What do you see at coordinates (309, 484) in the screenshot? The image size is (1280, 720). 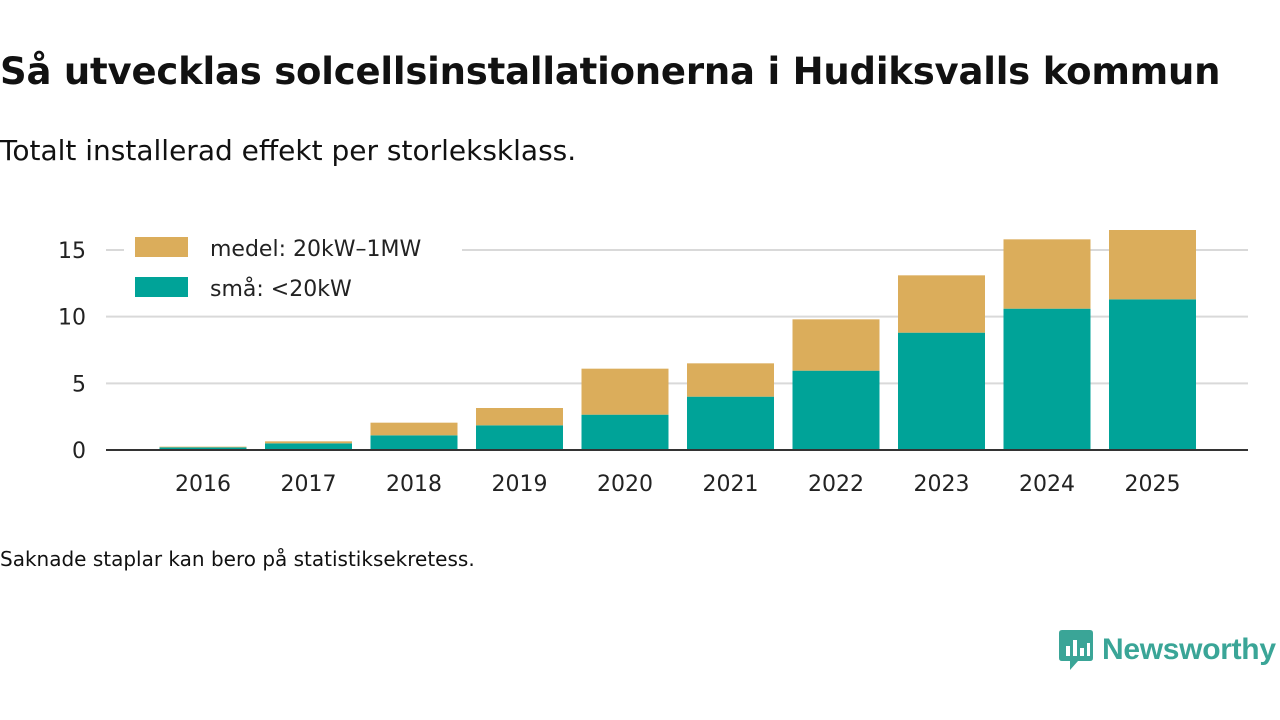 I see `x-tick-label: 2017` at bounding box center [309, 484].